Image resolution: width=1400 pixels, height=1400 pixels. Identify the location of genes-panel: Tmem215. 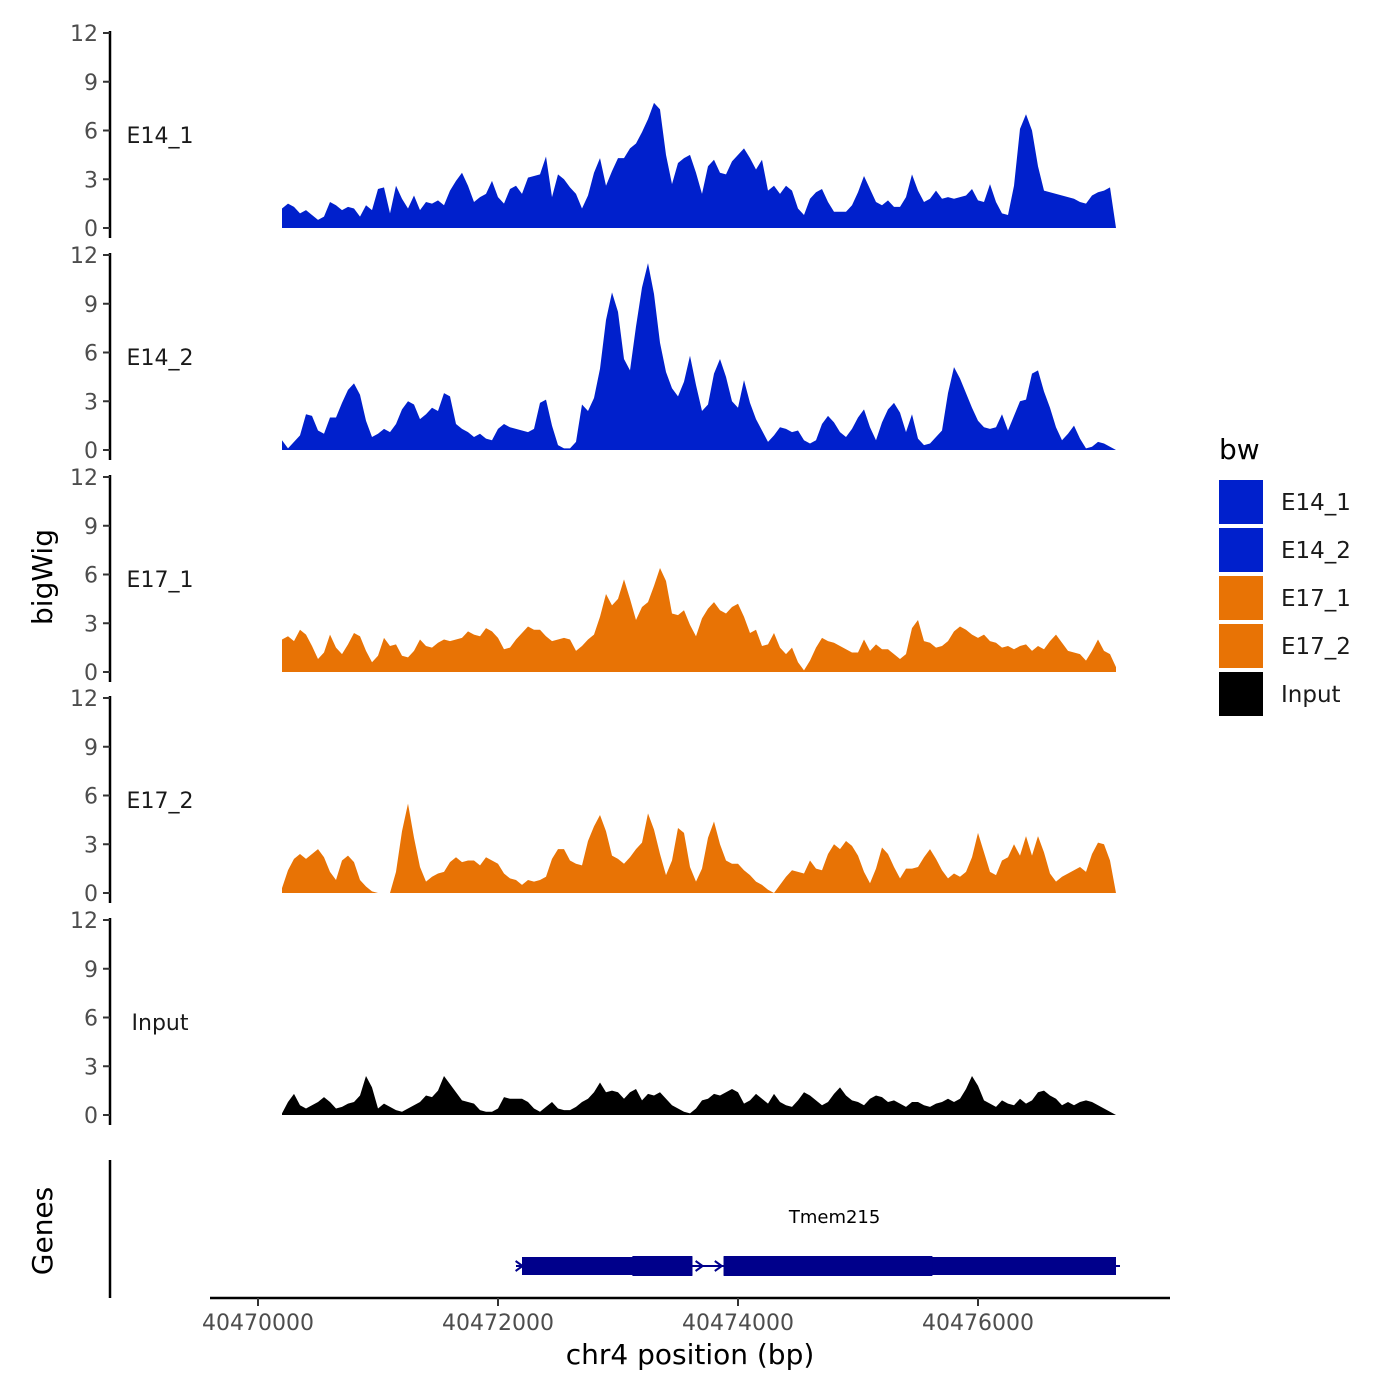
(614, 1229).